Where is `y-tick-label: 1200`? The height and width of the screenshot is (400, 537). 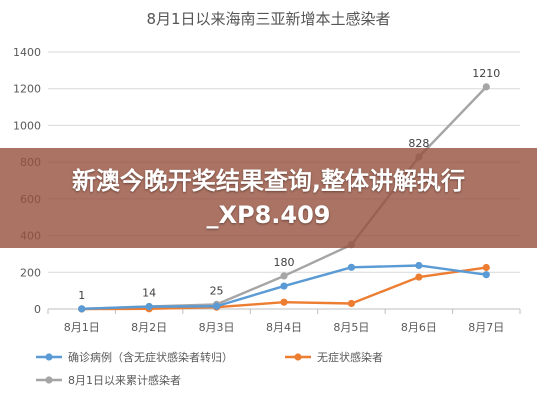
y-tick-label: 1200 is located at coordinates (27, 89).